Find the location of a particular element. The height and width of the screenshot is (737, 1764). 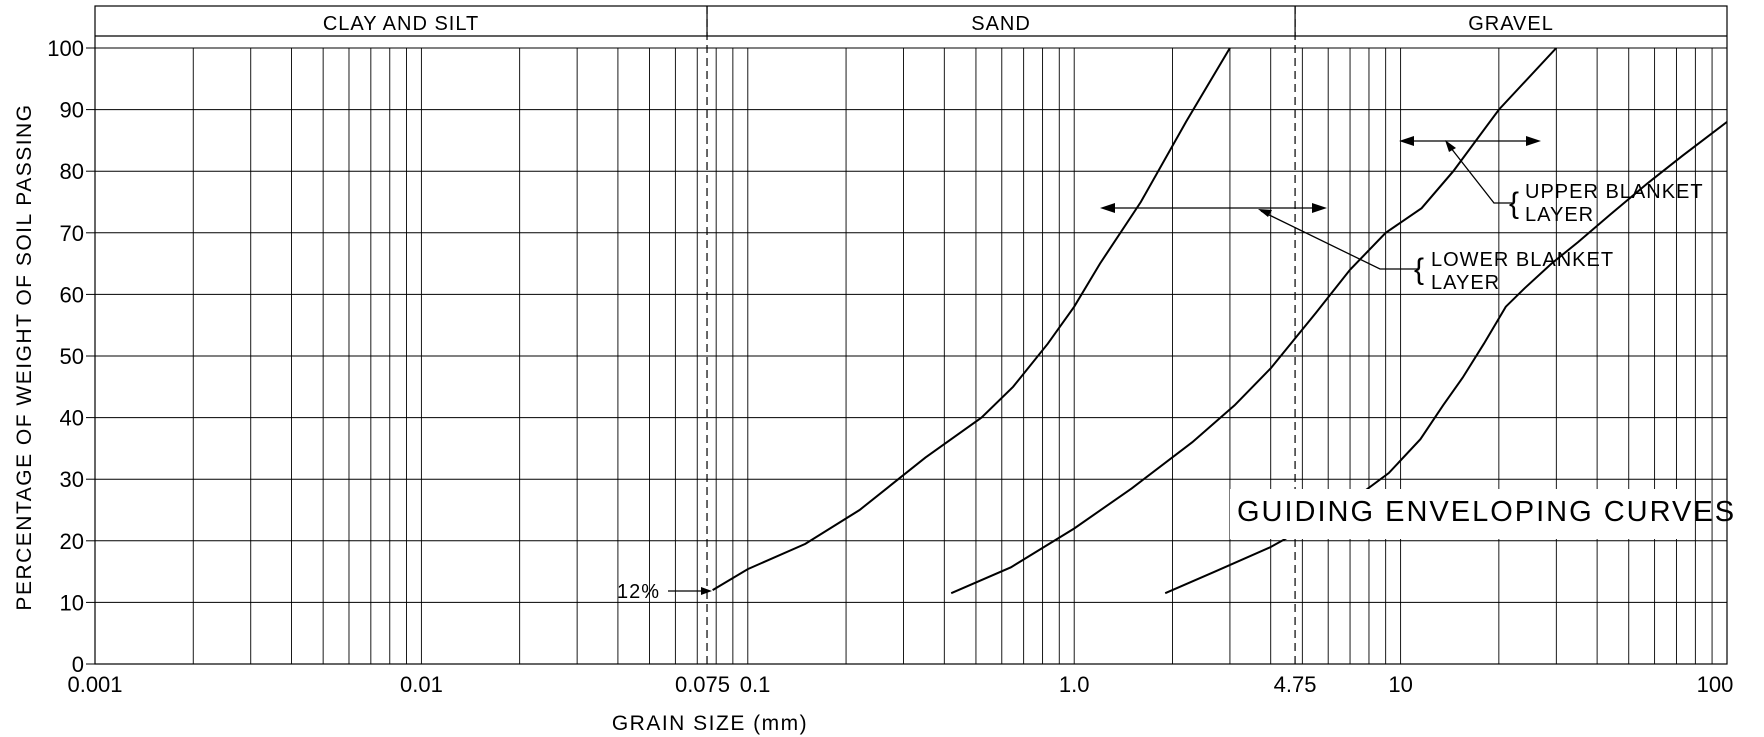

enveloping-curves-label-box: GUIDING ENVELOPING CURVES is located at coordinates (1483, 514).